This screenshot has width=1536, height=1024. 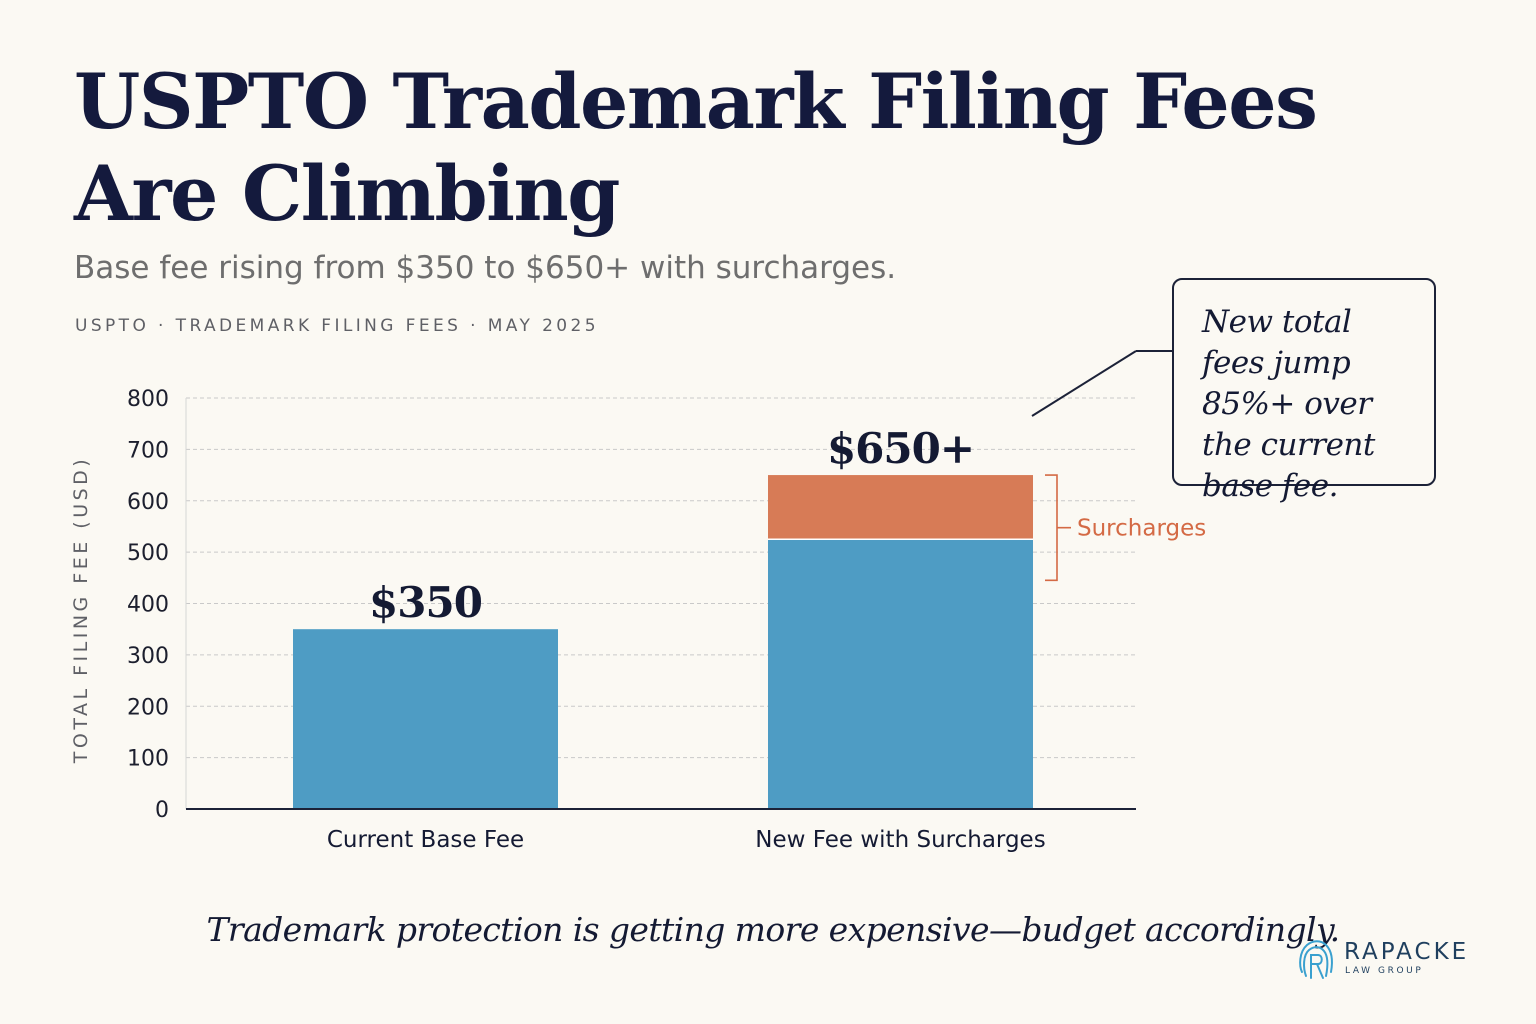 I want to click on y-tick-label: 500, so click(x=148, y=553).